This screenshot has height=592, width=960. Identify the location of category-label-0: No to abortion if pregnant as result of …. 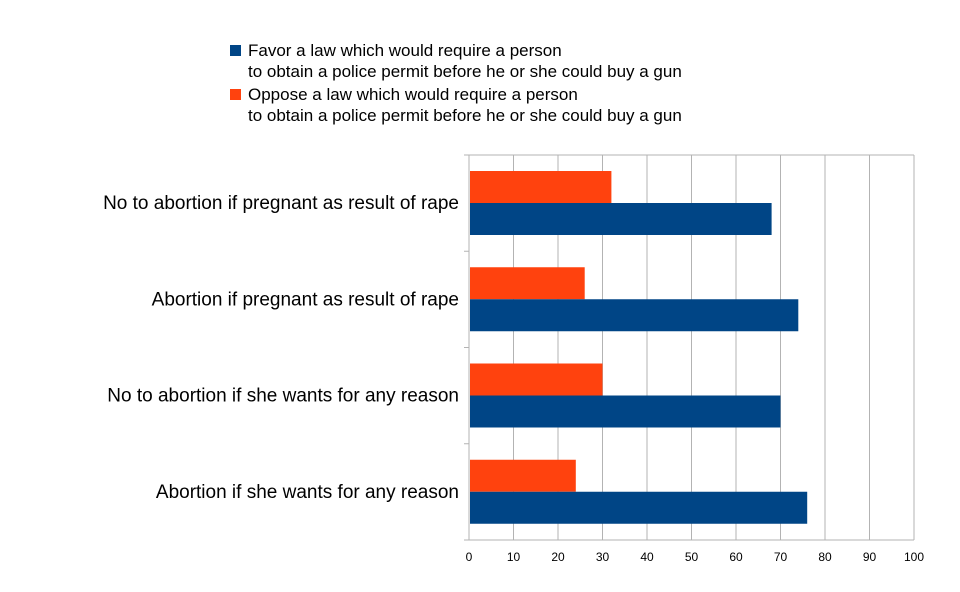
(281, 203).